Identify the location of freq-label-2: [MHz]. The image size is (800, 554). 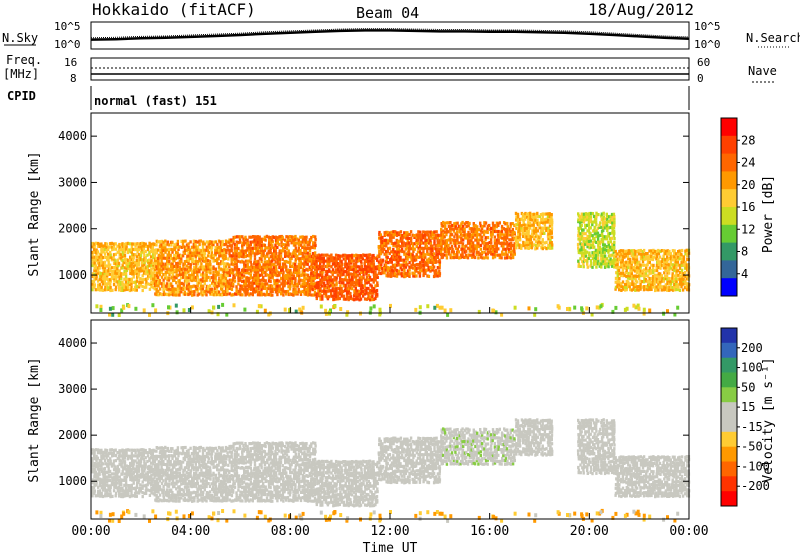
(21, 74).